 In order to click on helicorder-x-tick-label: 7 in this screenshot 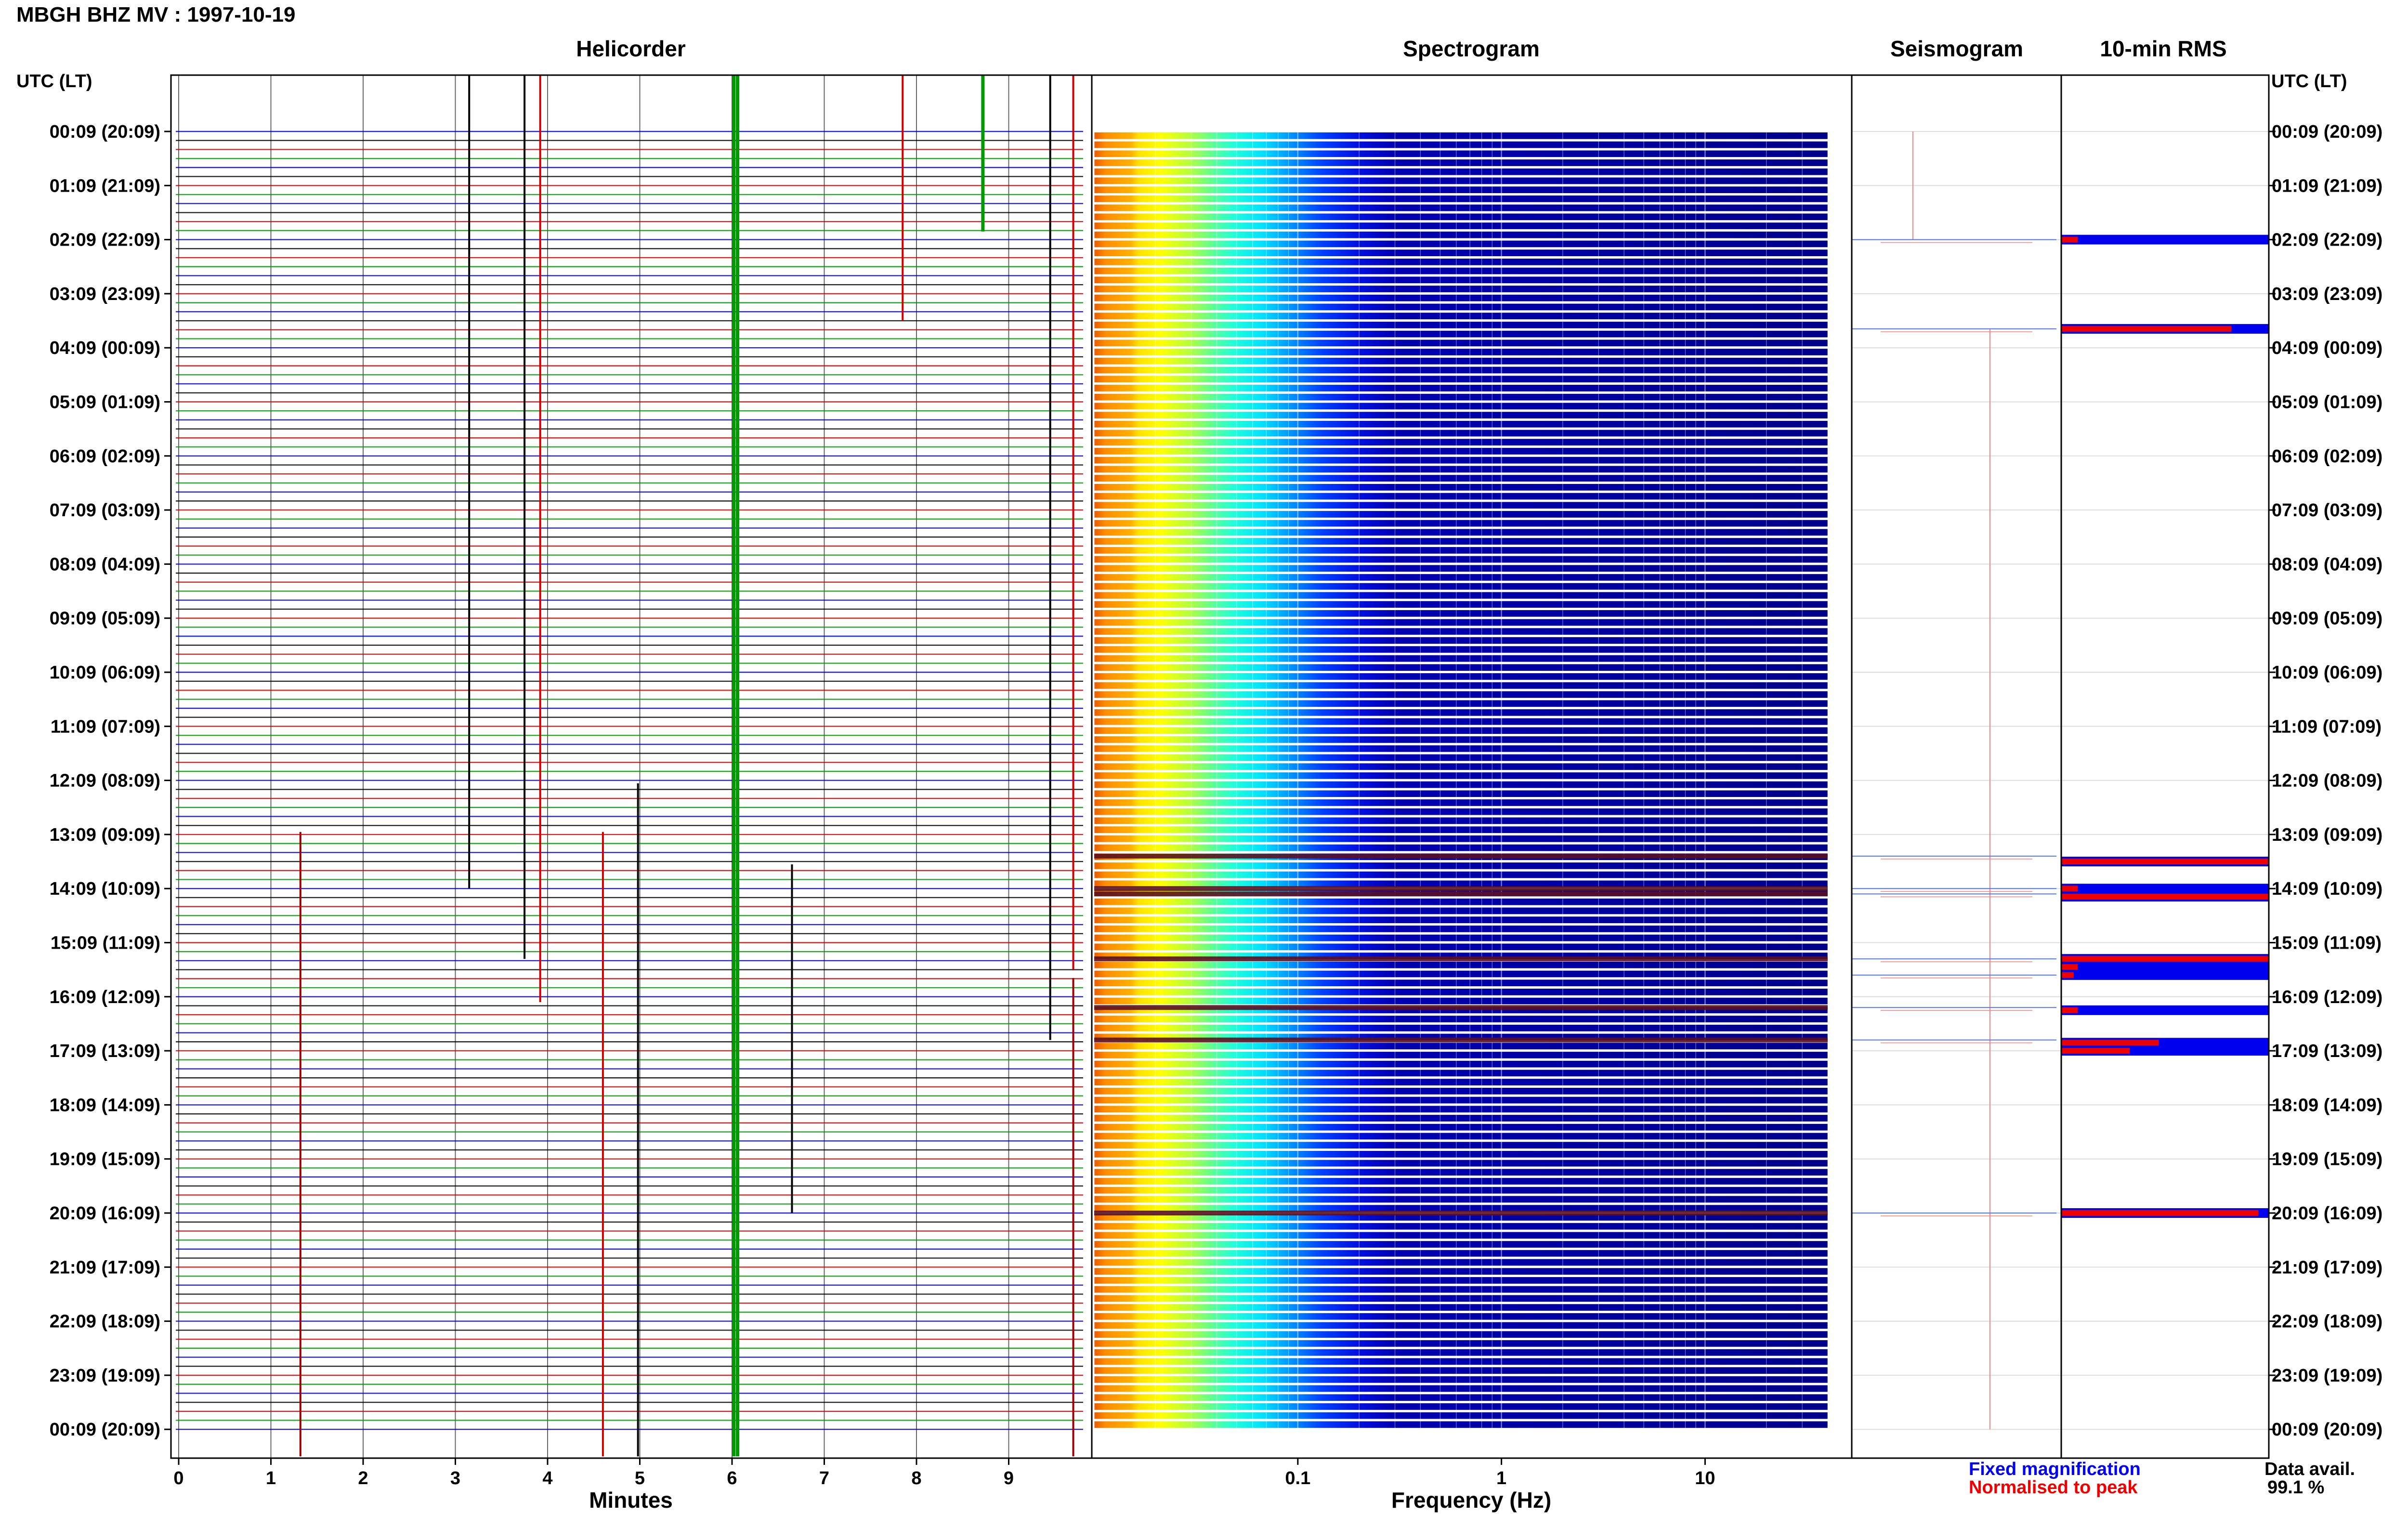, I will do `click(824, 1478)`.